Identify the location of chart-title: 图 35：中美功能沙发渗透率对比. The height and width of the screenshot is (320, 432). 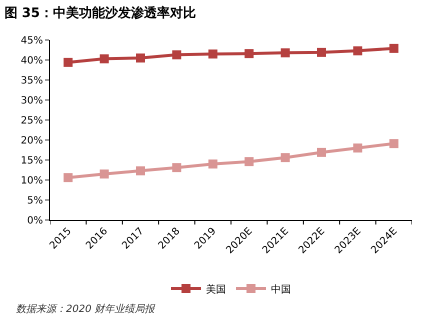
(100, 13).